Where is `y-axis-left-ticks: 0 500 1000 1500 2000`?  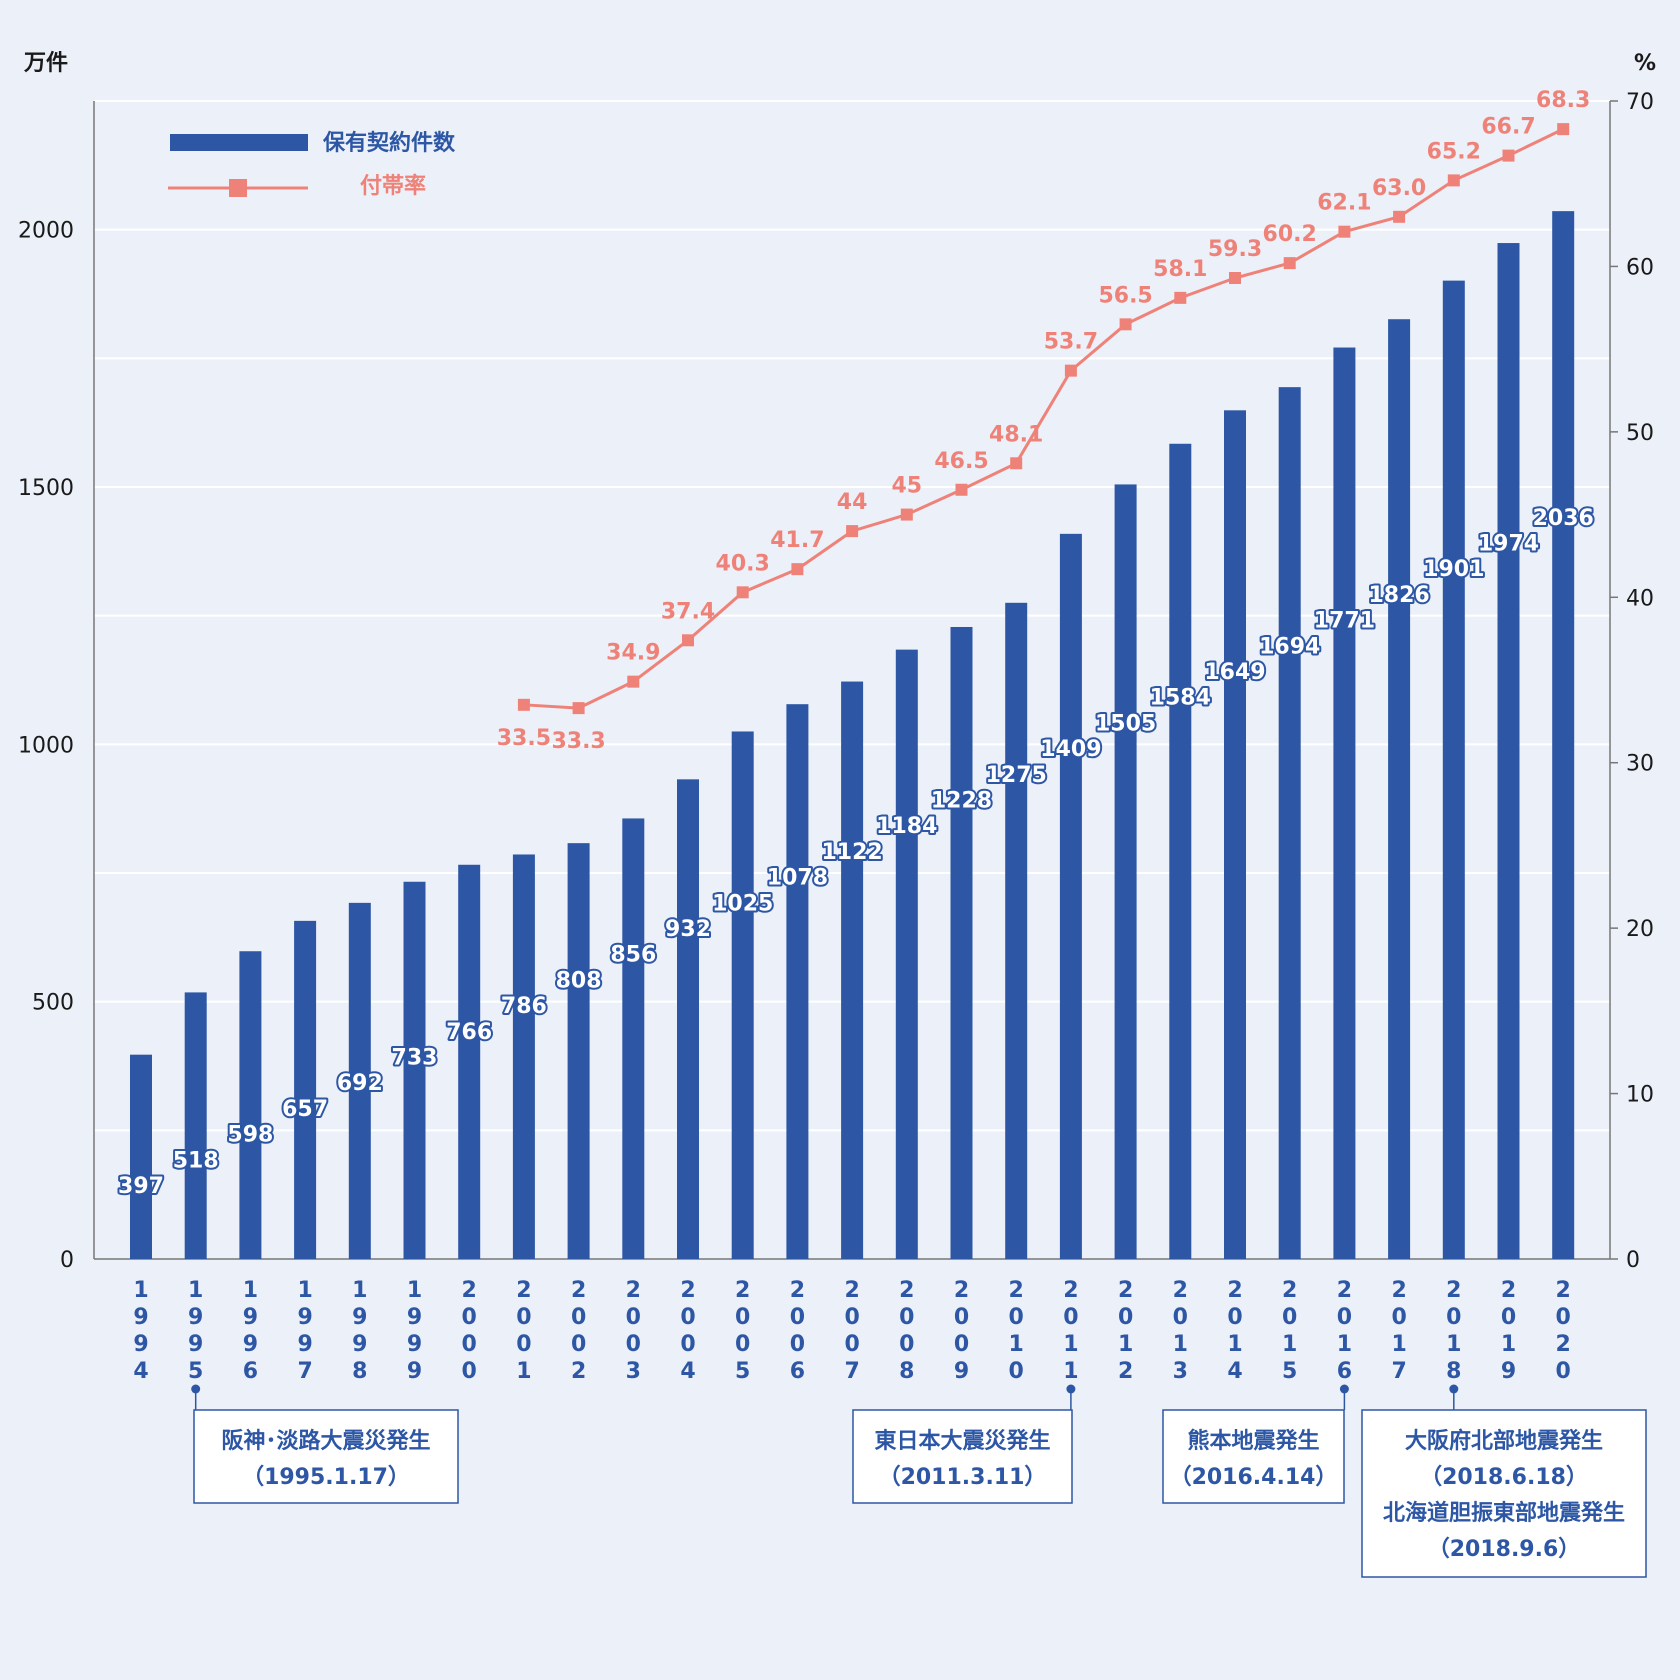 y-axis-left-ticks: 0 500 1000 1500 2000 is located at coordinates (46, 746).